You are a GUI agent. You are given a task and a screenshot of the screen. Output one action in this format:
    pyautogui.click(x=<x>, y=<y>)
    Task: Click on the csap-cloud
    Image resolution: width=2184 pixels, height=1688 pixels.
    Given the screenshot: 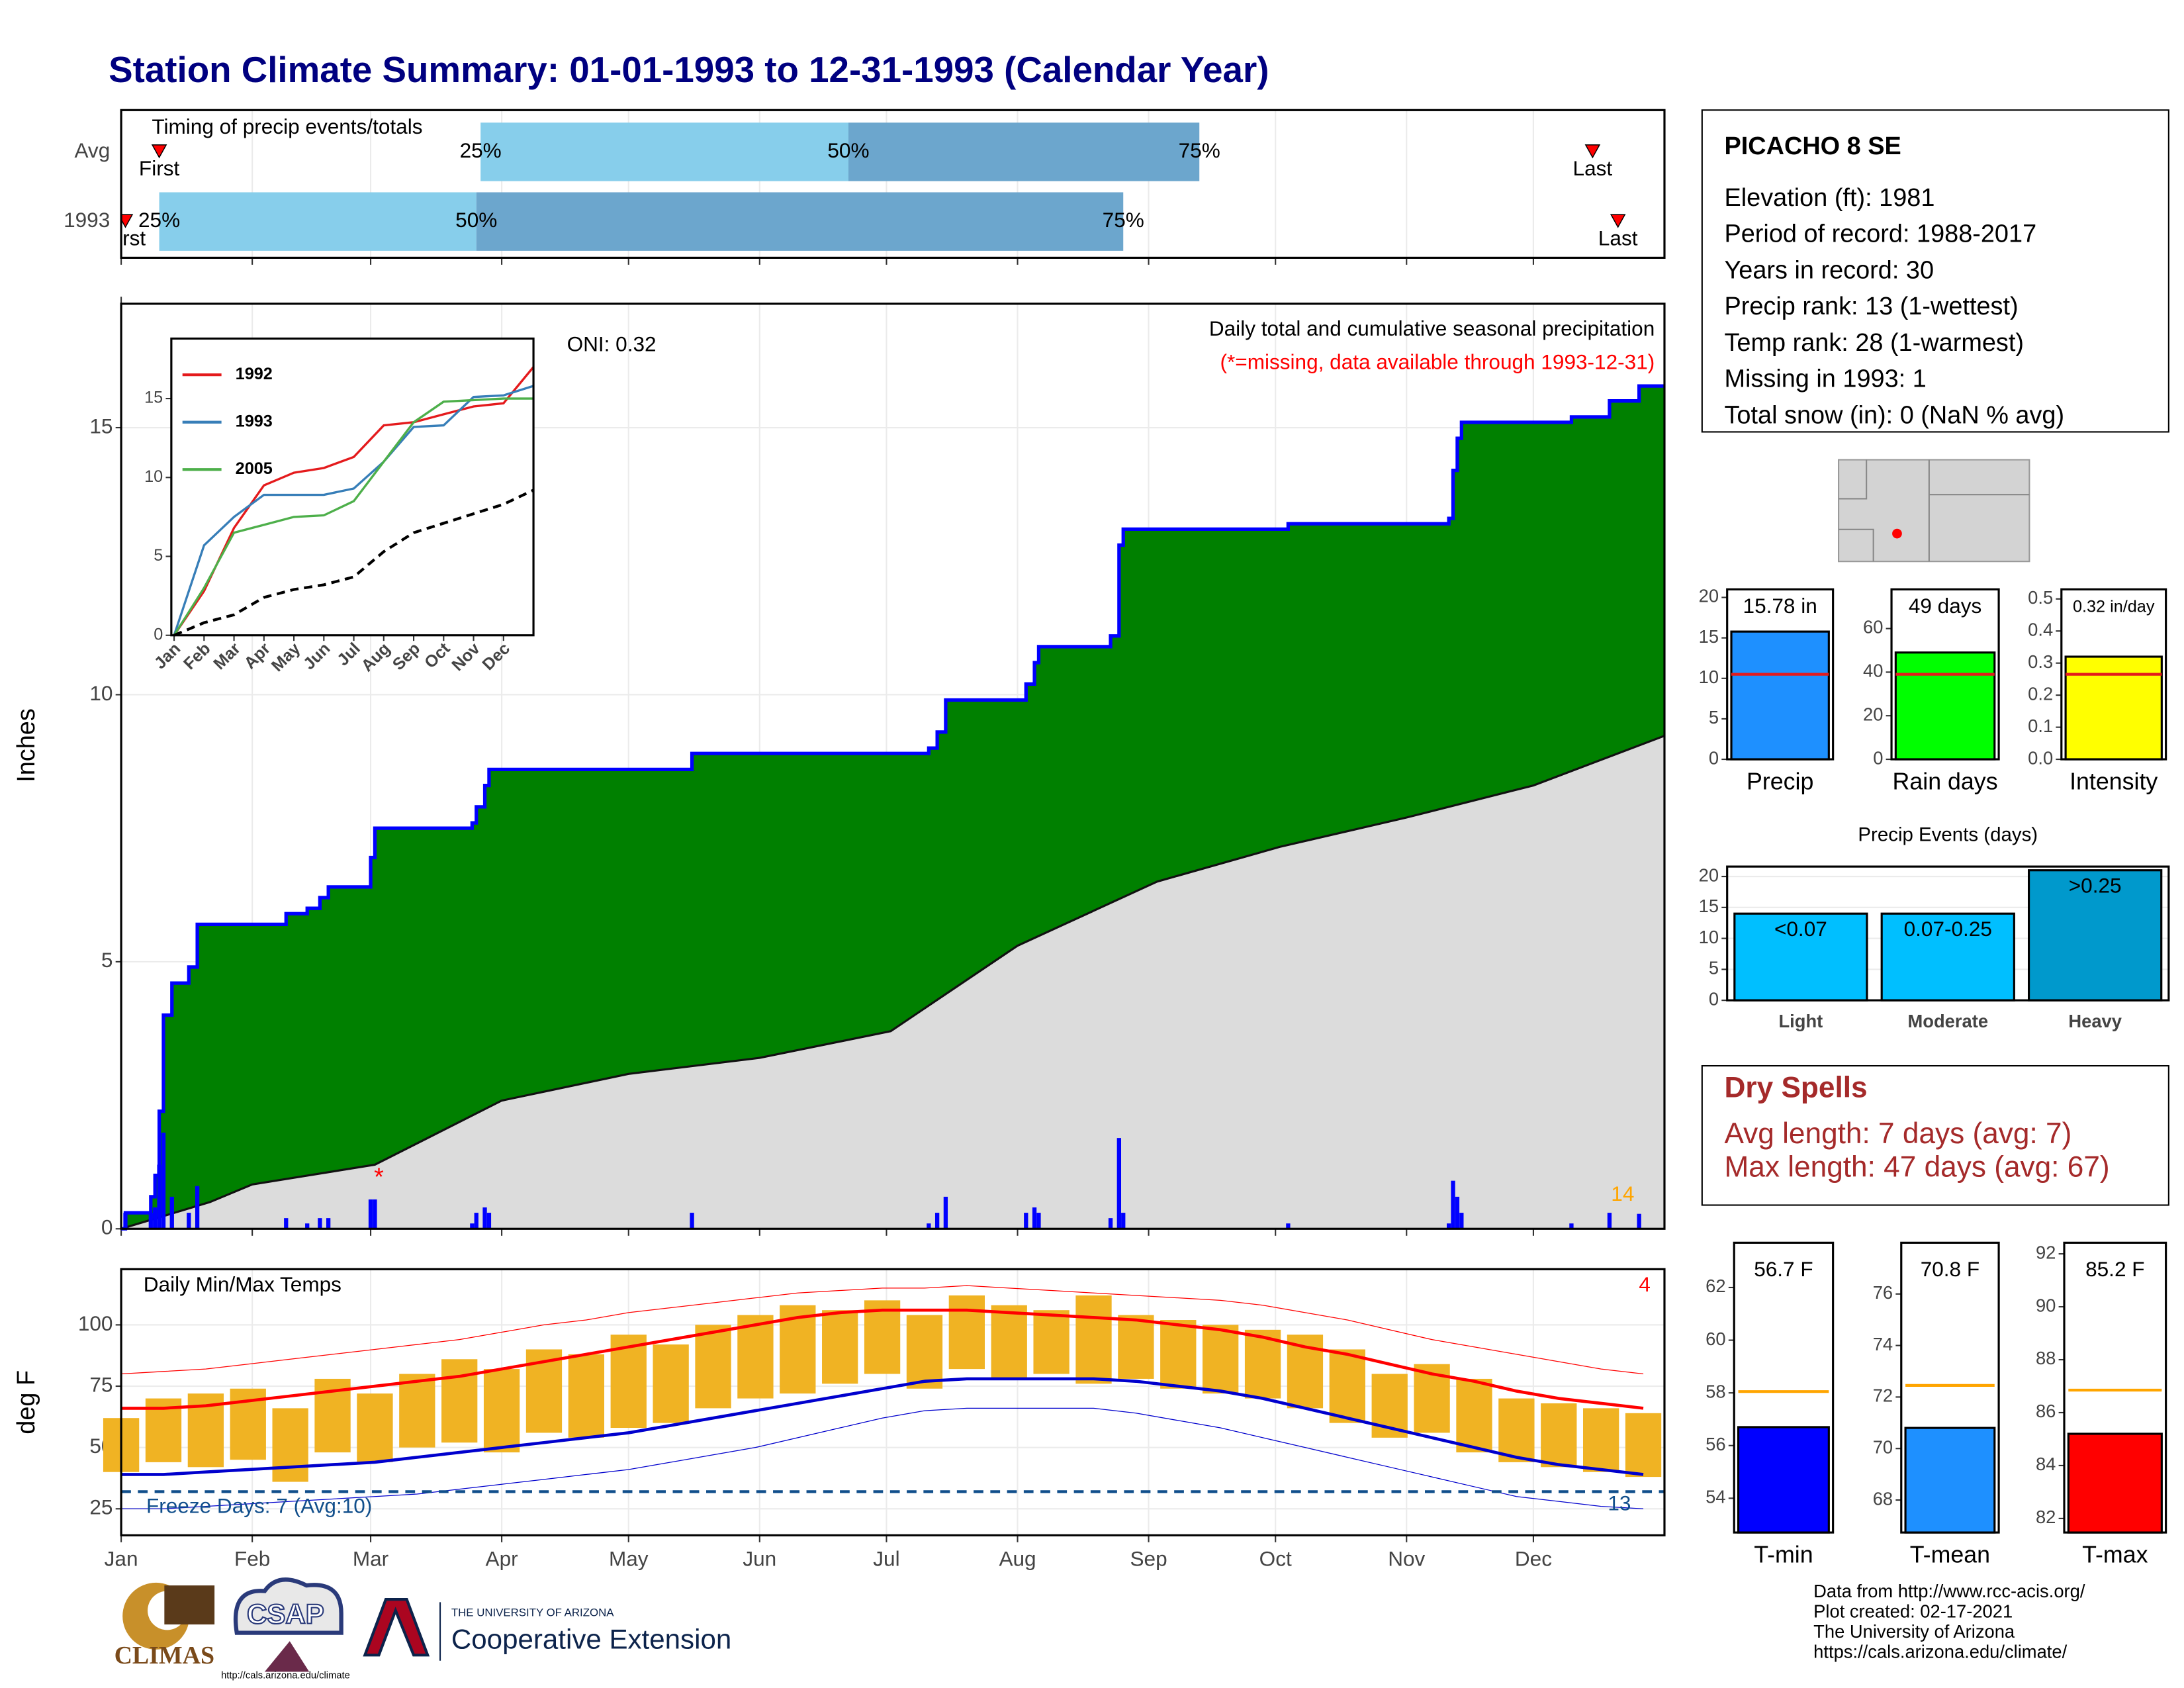 What is the action you would take?
    pyautogui.click(x=288, y=1606)
    